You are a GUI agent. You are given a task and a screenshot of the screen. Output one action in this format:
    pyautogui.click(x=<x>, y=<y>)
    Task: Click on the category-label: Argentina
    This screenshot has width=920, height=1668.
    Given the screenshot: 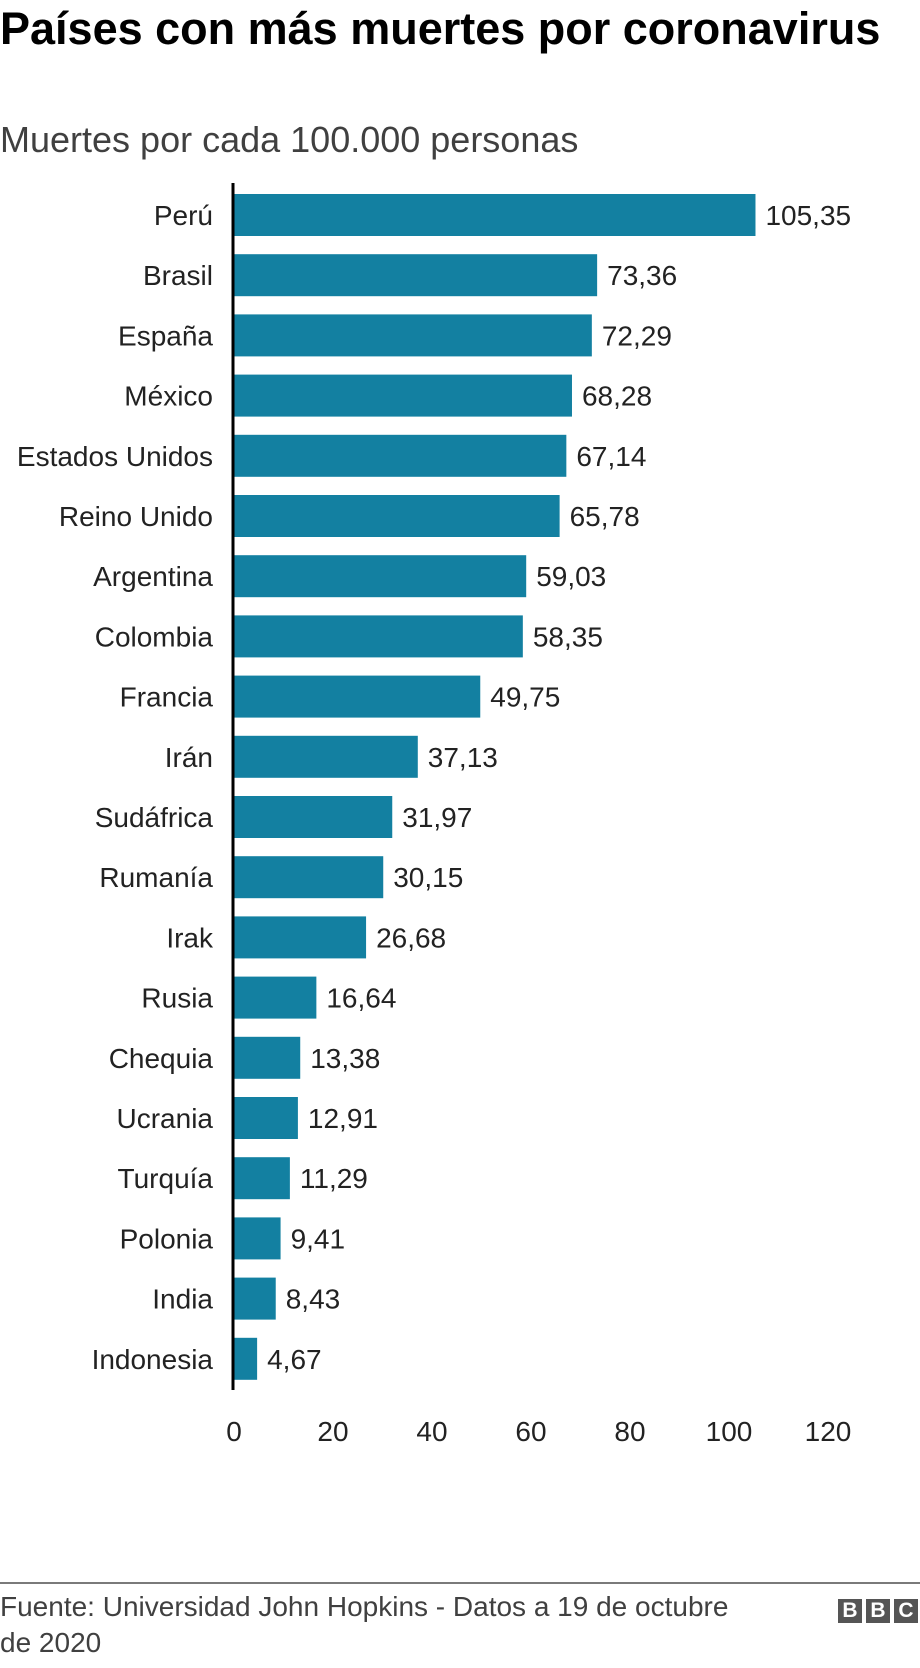 What is the action you would take?
    pyautogui.click(x=153, y=576)
    